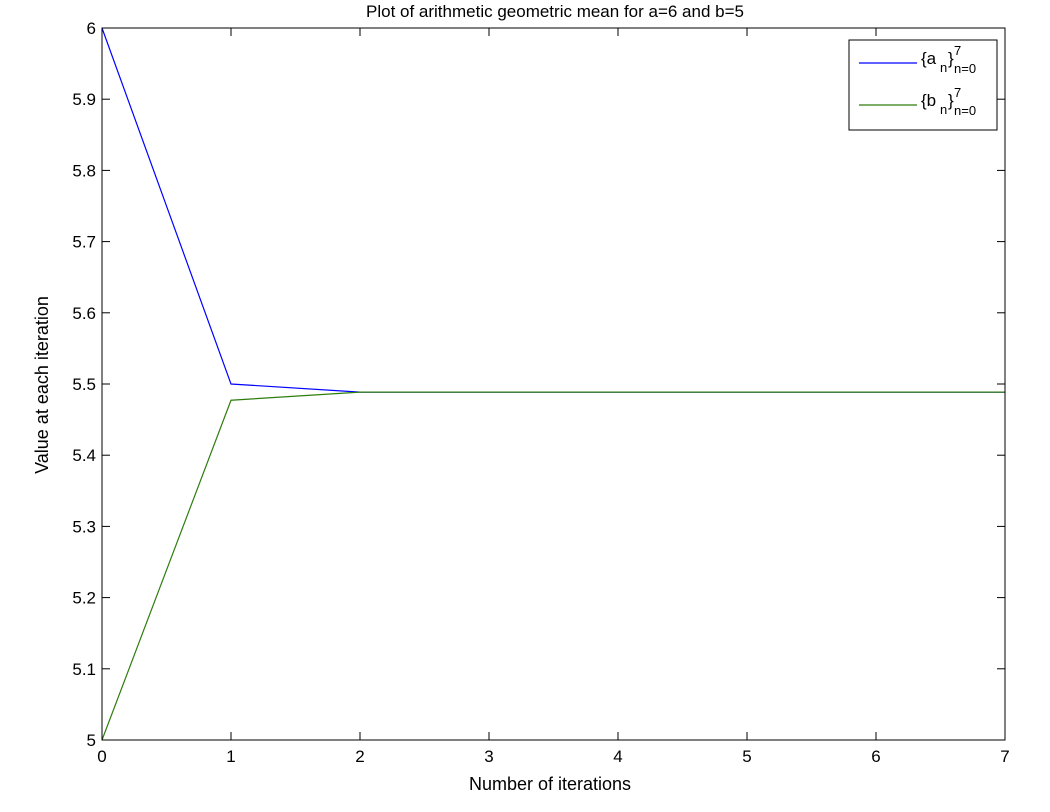  I want to click on legend: {a n} 7n=0{b n} 7n=0, so click(923, 85).